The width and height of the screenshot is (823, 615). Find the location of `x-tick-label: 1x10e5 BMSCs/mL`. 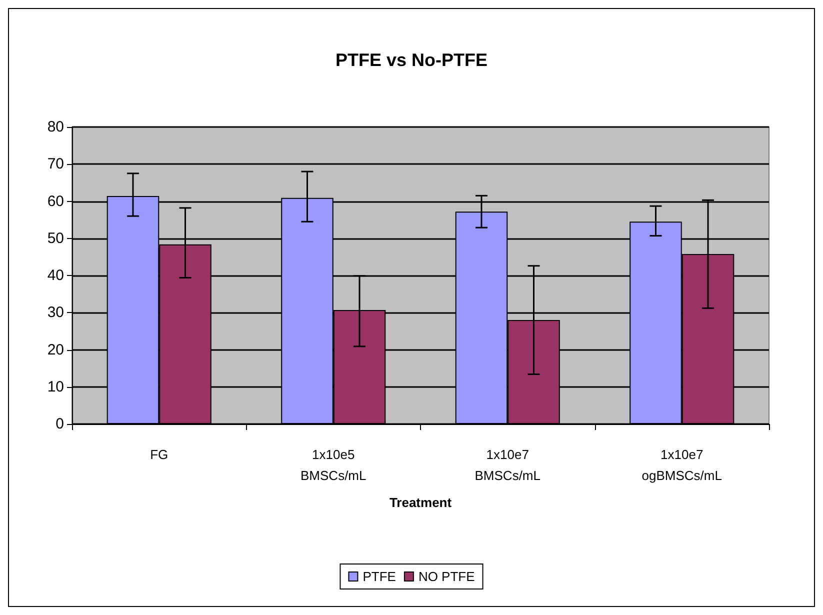

x-tick-label: 1x10e5 BMSCs/mL is located at coordinates (333, 465).